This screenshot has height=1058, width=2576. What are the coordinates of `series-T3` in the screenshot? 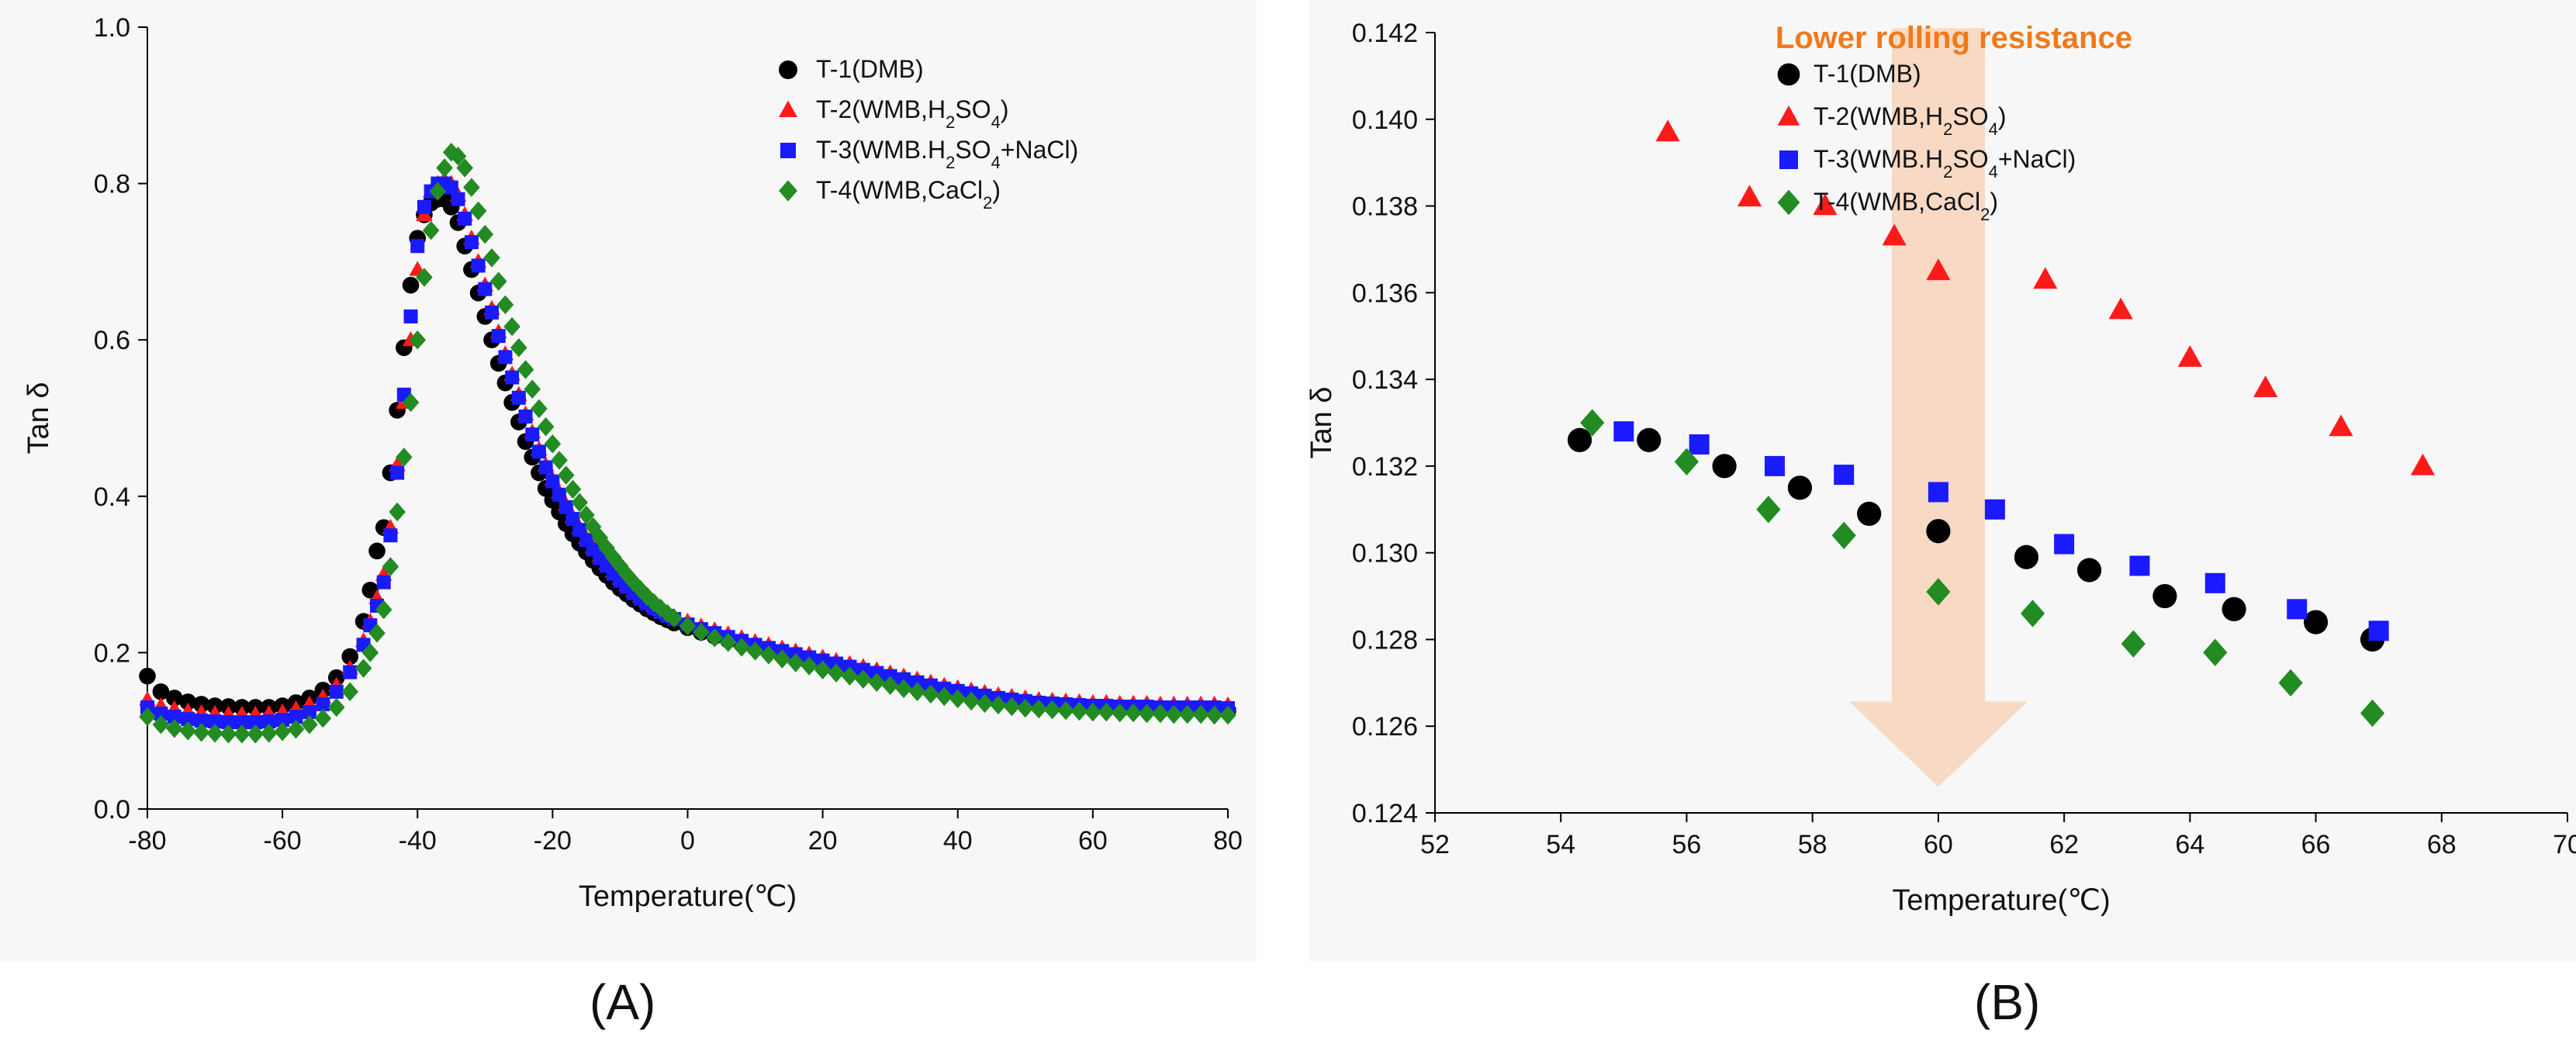 It's located at (2001, 531).